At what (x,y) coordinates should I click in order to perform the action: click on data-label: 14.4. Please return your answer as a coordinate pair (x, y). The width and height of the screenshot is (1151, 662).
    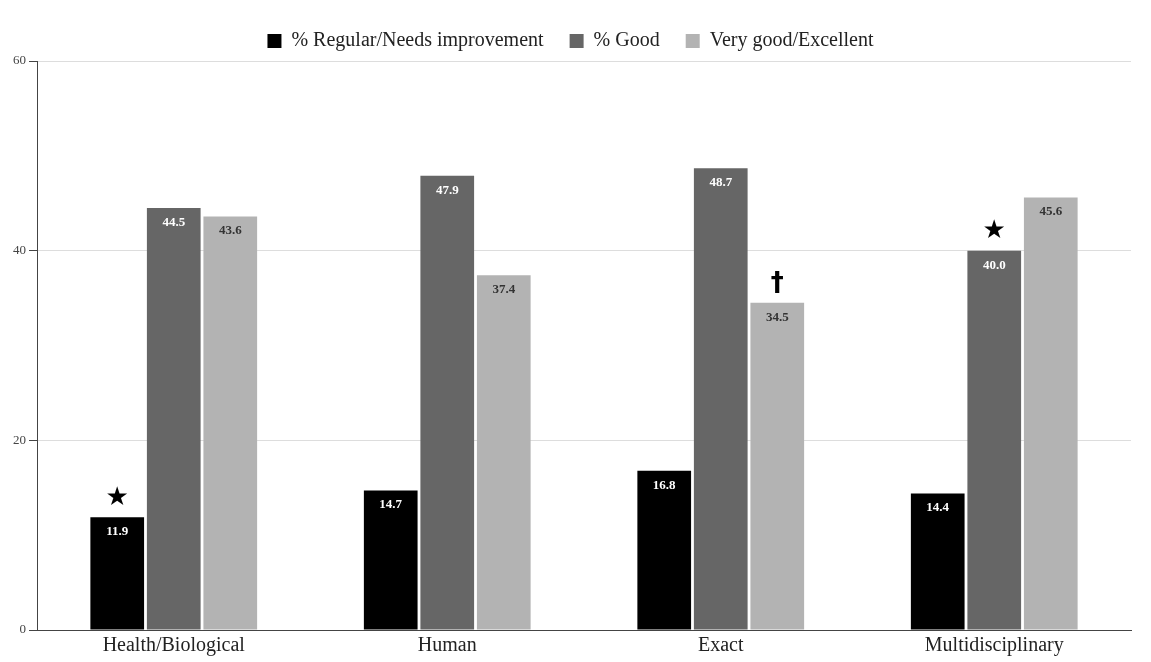
    Looking at the image, I should click on (938, 507).